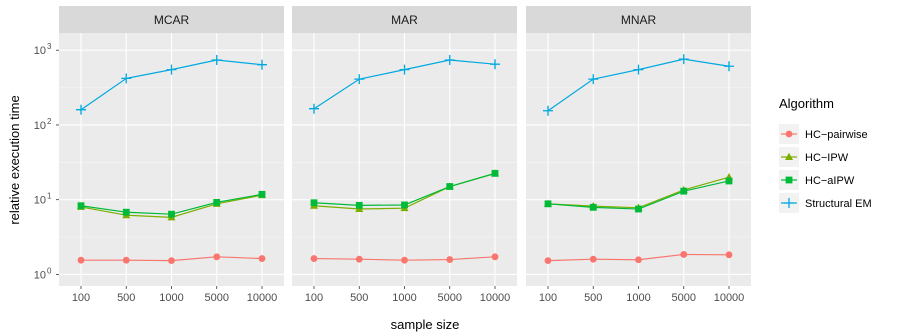 The height and width of the screenshot is (334, 904). I want to click on legend-item: Structural EM, so click(825, 203).